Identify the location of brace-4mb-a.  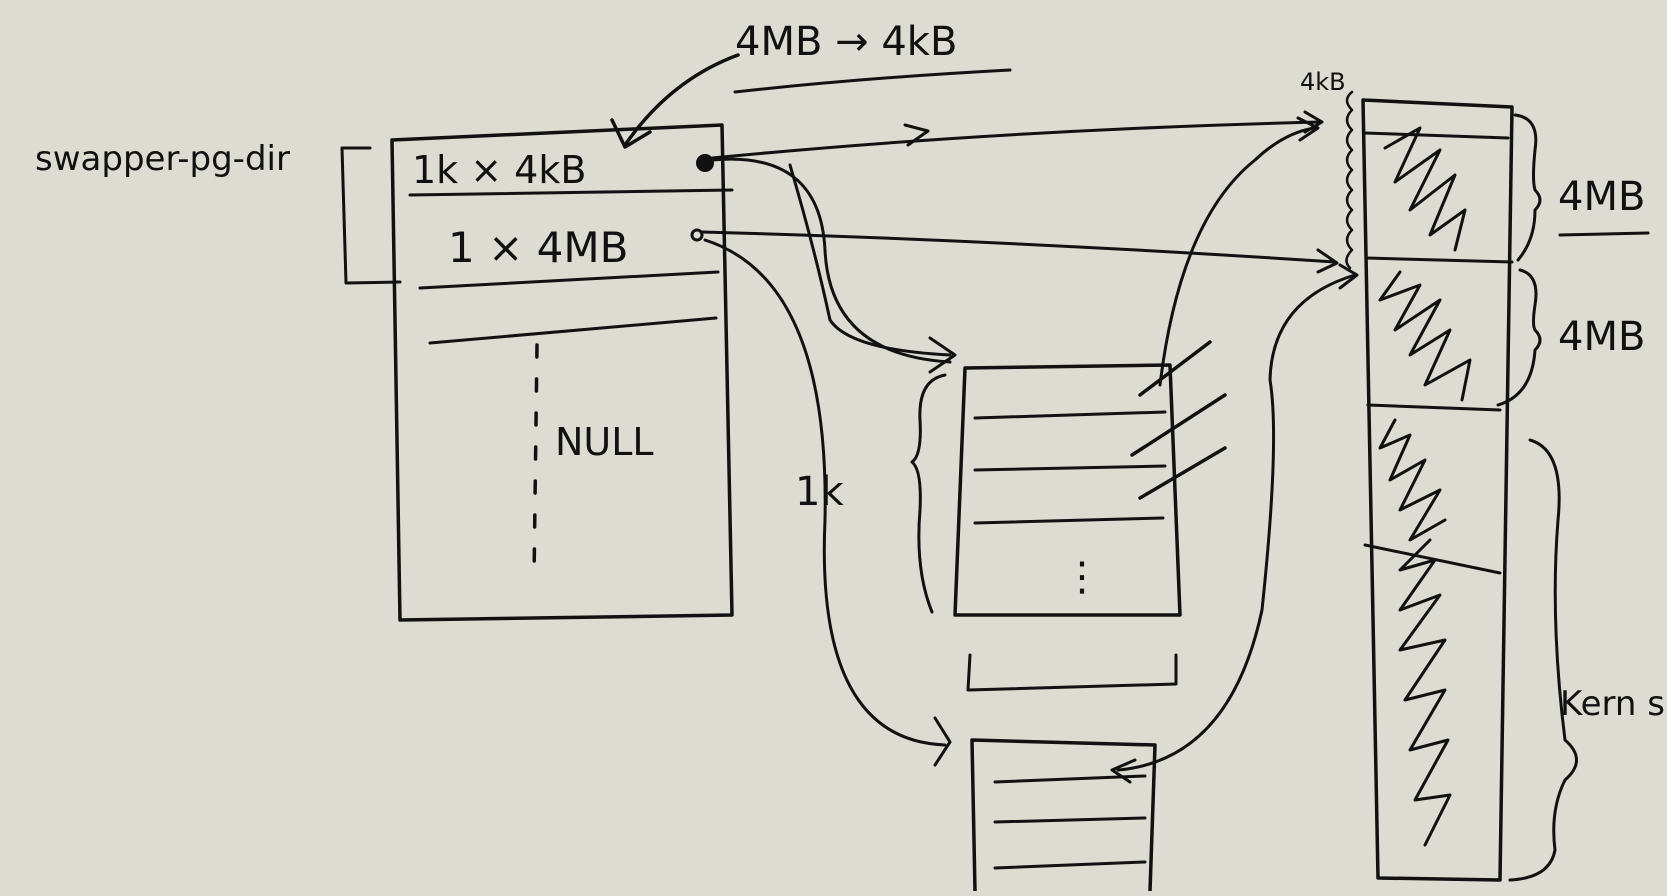
(1527, 187).